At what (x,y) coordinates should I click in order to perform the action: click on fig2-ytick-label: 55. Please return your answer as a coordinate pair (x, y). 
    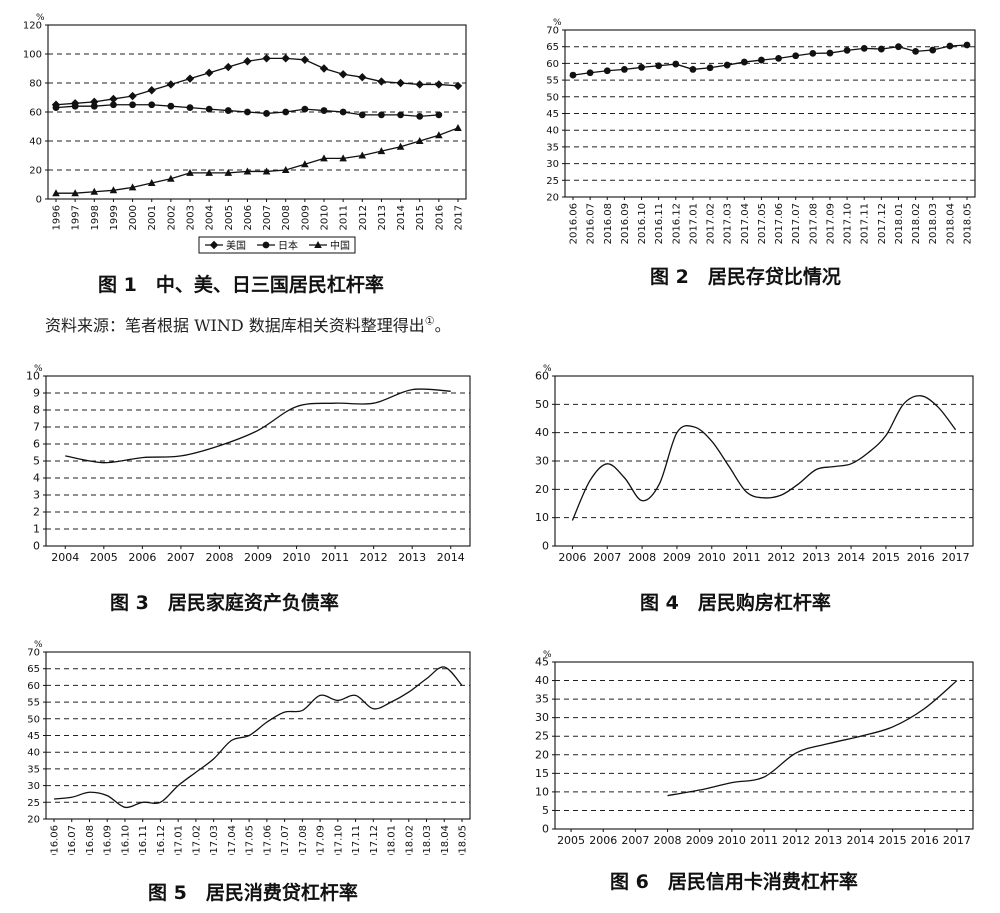
    Looking at the image, I should click on (552, 81).